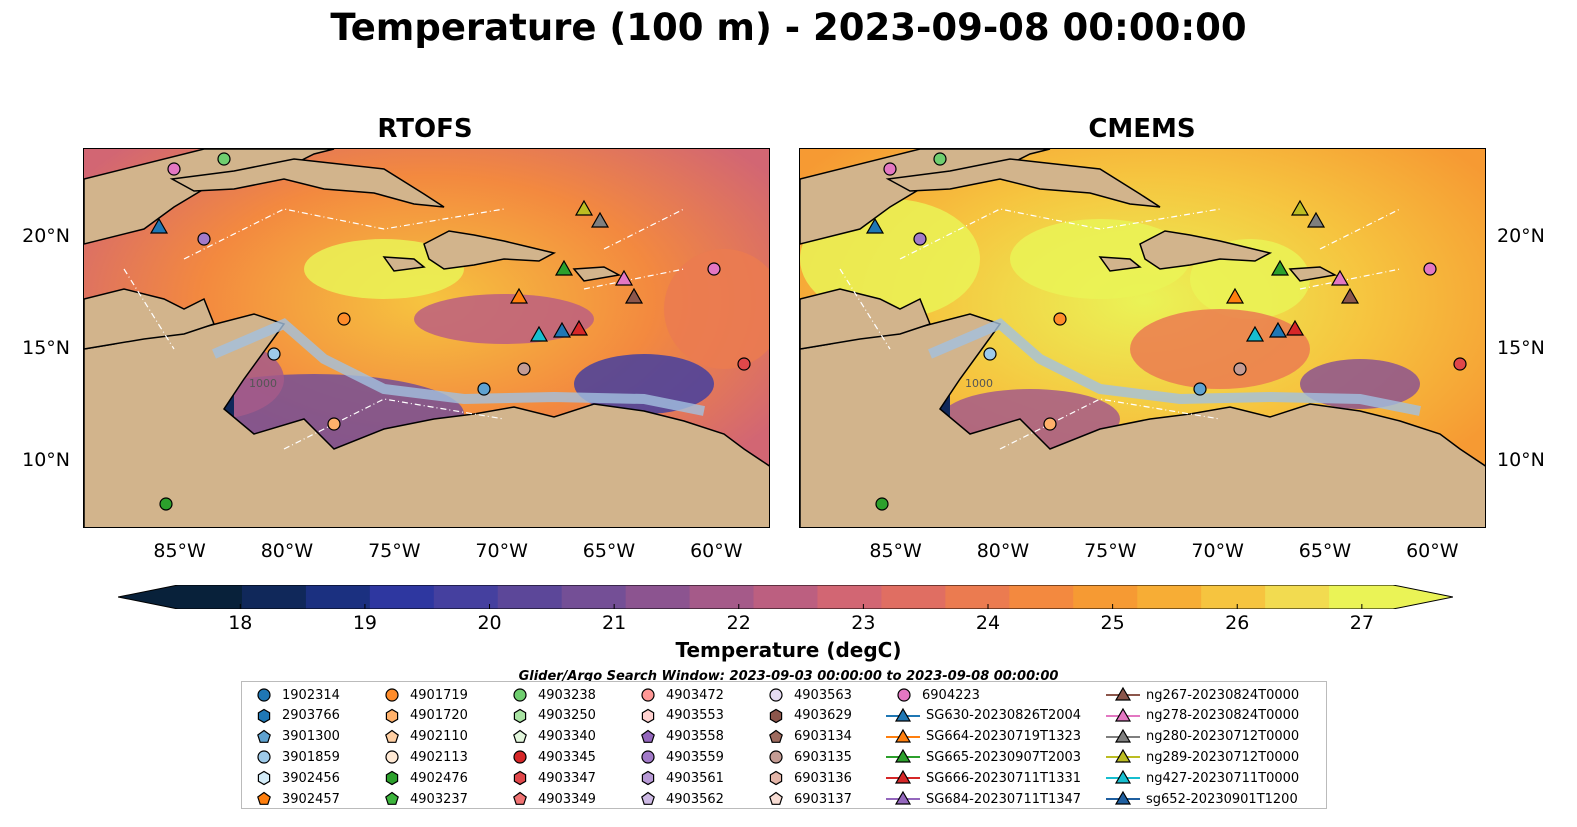 This screenshot has height=827, width=1577. What do you see at coordinates (567, 757) in the screenshot?
I see `legend-label: 4903345` at bounding box center [567, 757].